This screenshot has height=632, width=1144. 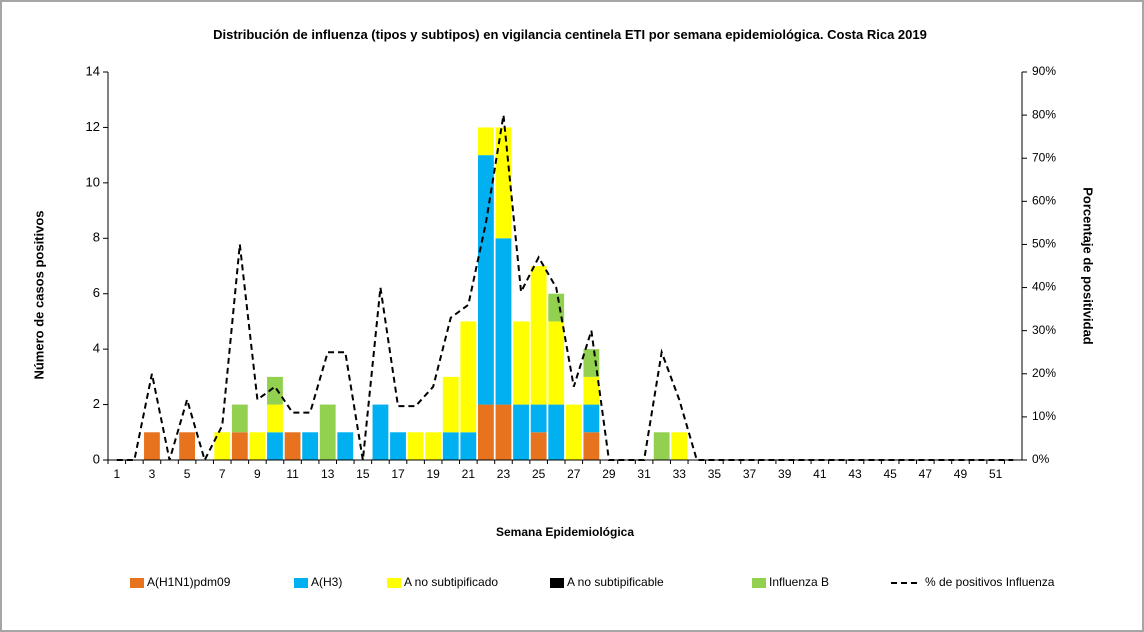 What do you see at coordinates (996, 474) in the screenshot?
I see `x-tick-label: 51` at bounding box center [996, 474].